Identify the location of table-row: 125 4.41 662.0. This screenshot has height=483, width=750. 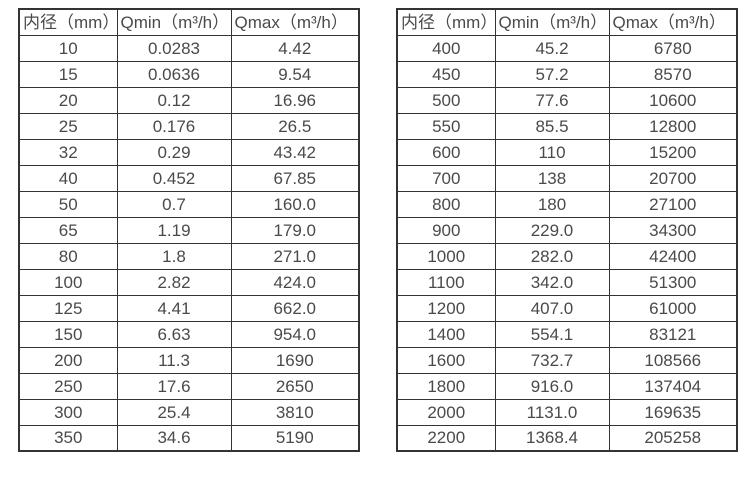
(189, 308).